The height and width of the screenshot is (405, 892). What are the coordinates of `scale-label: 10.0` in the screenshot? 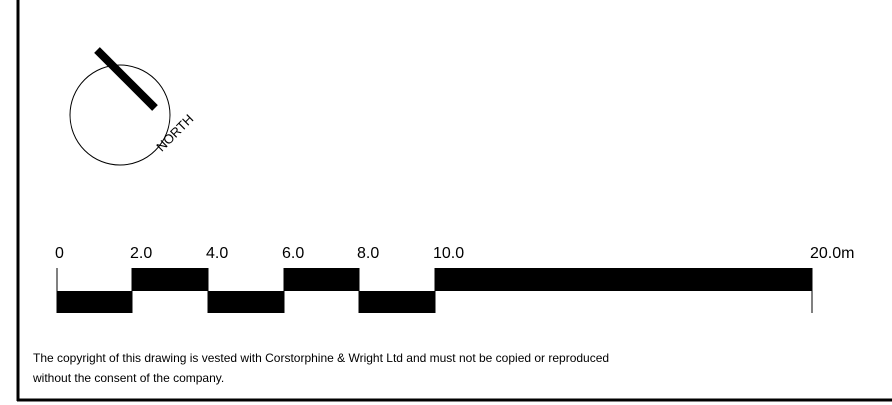 It's located at (448, 253).